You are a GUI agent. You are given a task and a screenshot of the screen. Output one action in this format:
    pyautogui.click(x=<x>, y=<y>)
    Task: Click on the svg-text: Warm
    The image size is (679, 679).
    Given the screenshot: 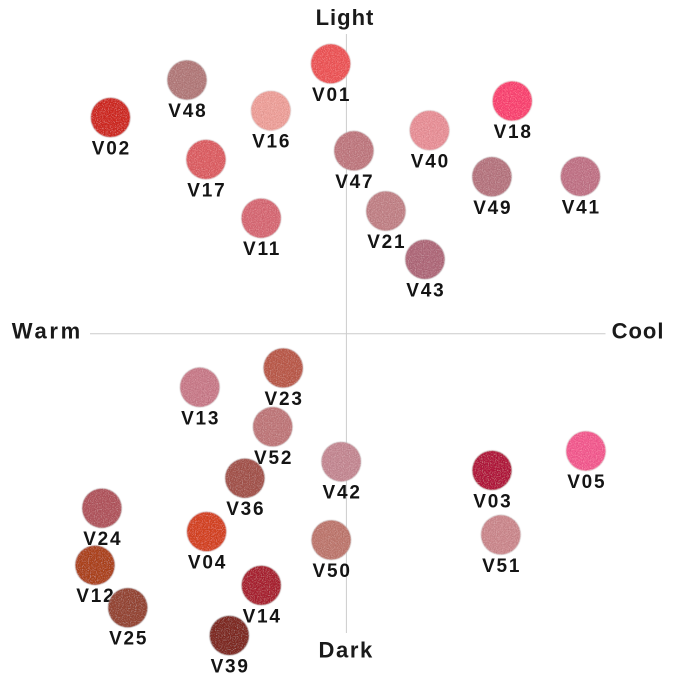 What is the action you would take?
    pyautogui.click(x=47, y=330)
    